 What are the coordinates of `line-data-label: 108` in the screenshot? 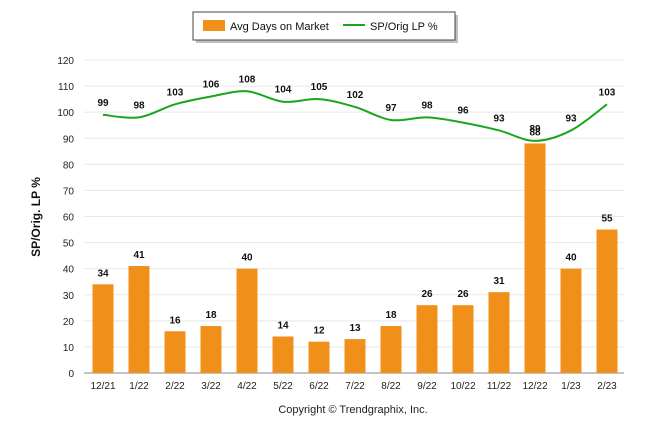 It's located at (247, 79).